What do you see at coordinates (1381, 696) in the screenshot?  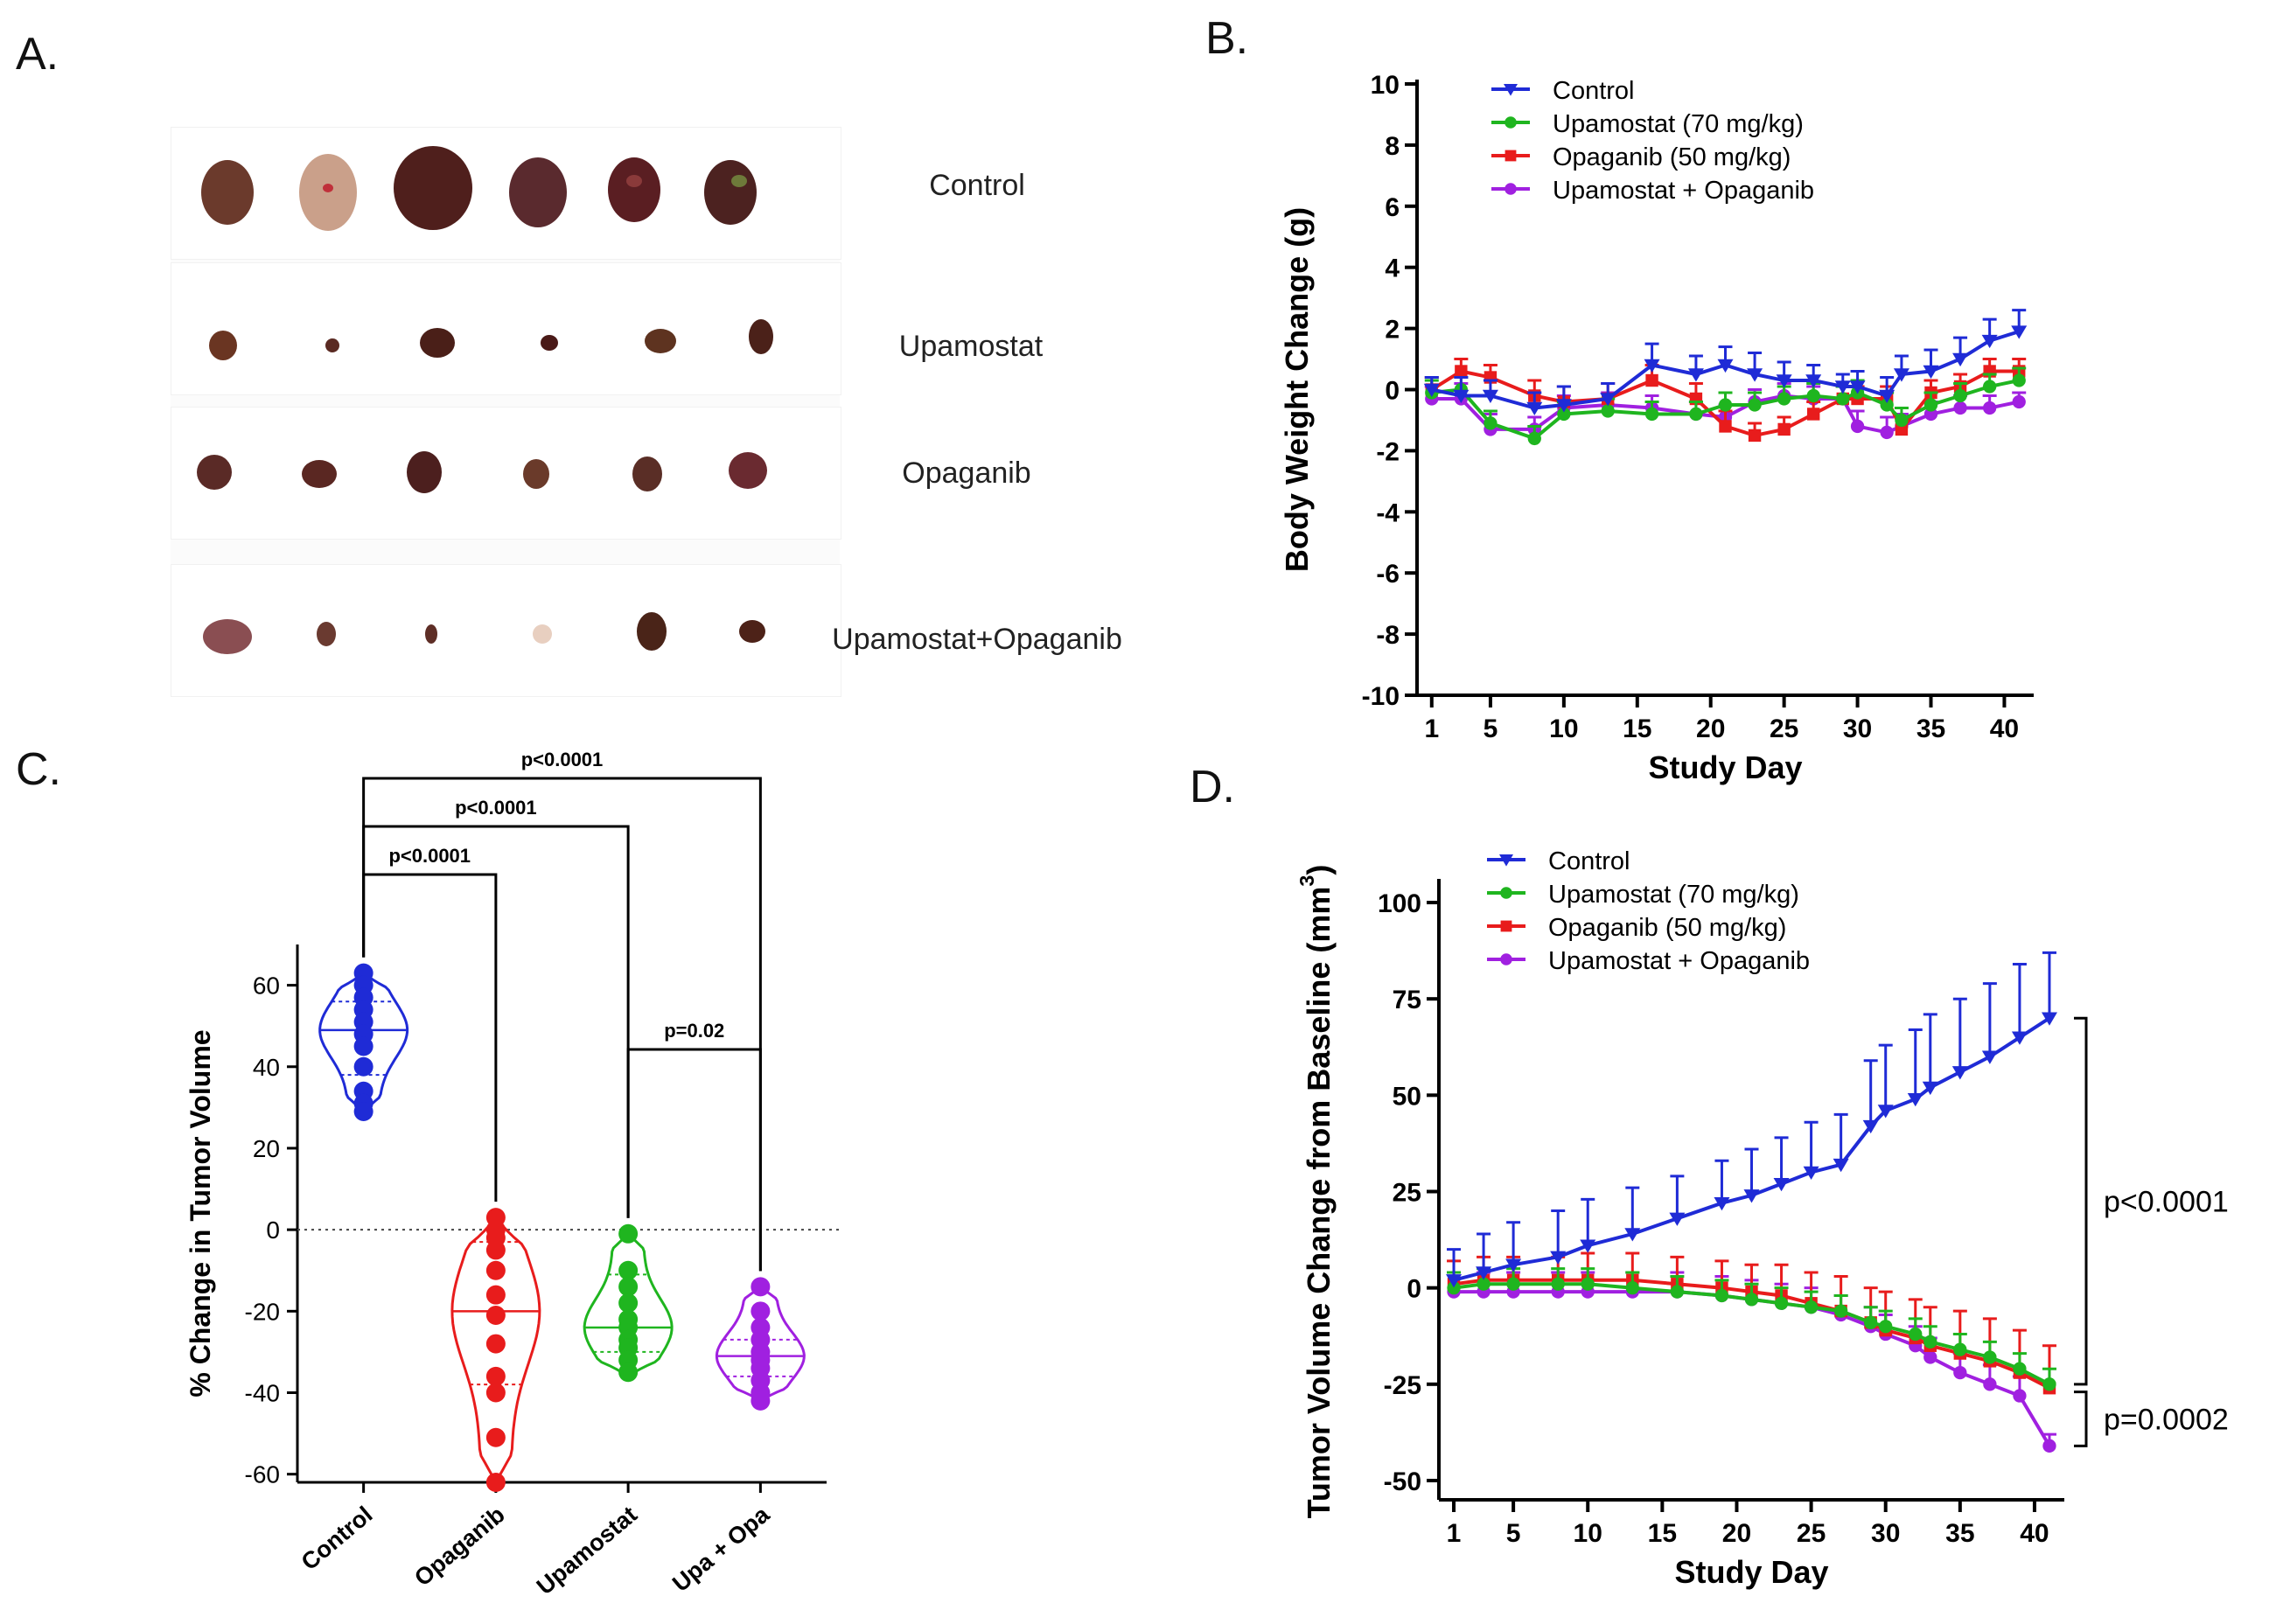 I see `y-tick-label: -10` at bounding box center [1381, 696].